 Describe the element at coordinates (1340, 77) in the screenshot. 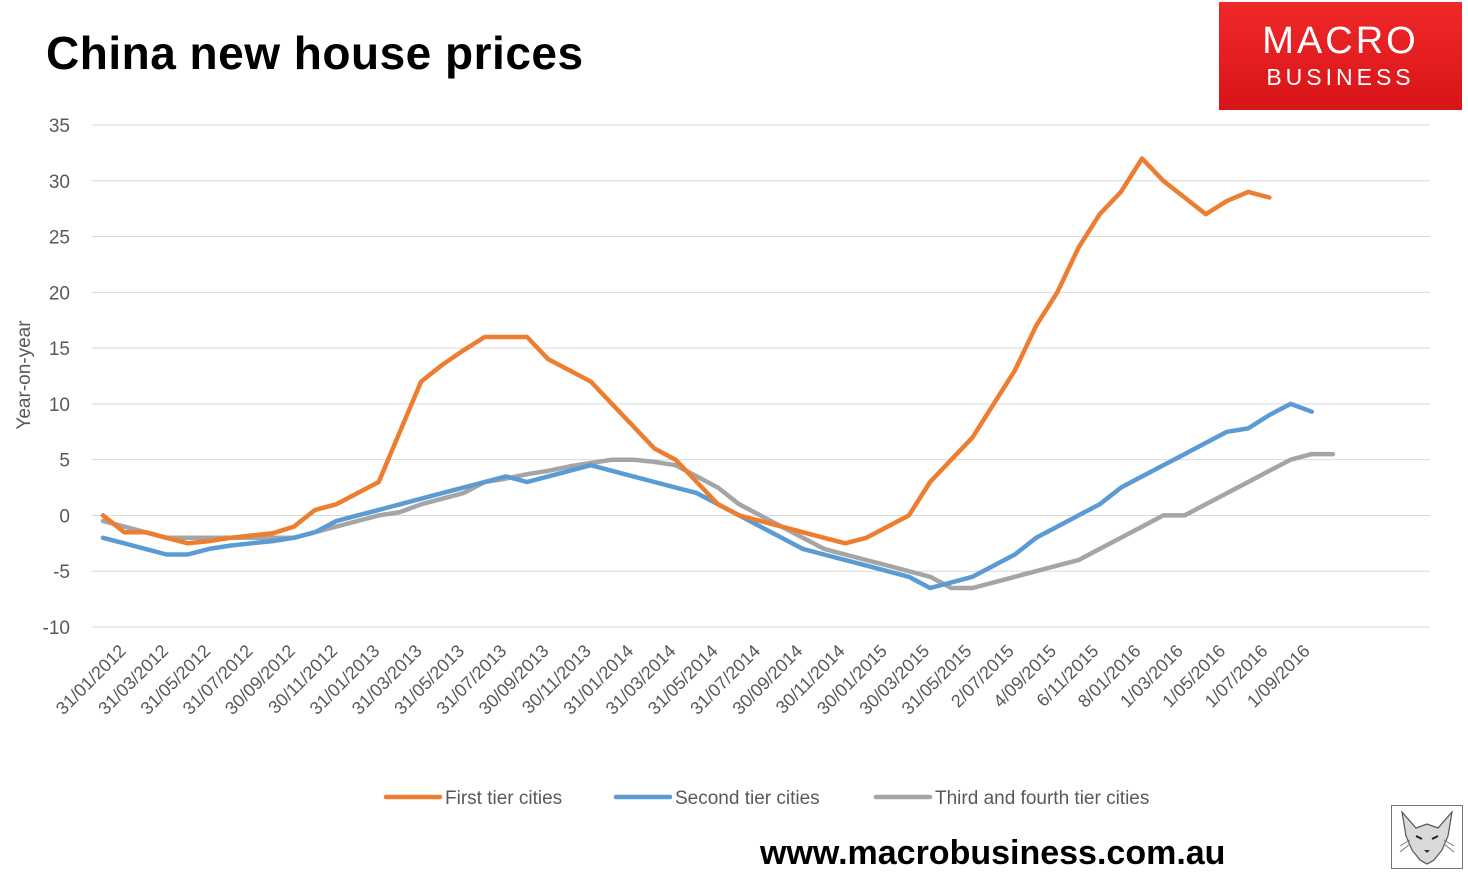

I see `logo-line-business: BUSINESS` at that location.